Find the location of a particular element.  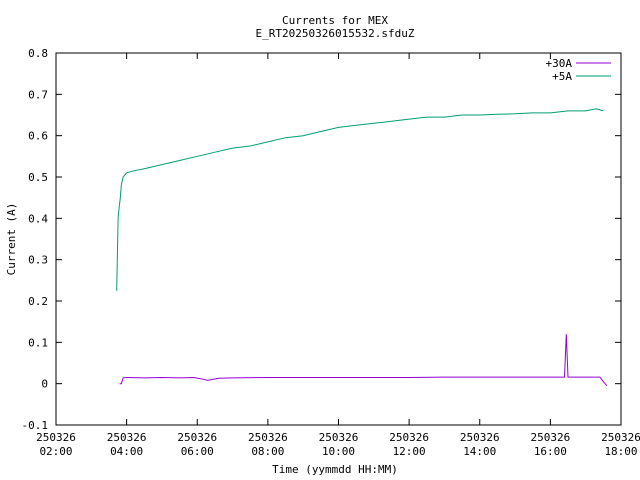

y-tick-label: 0.6 is located at coordinates (38, 136).